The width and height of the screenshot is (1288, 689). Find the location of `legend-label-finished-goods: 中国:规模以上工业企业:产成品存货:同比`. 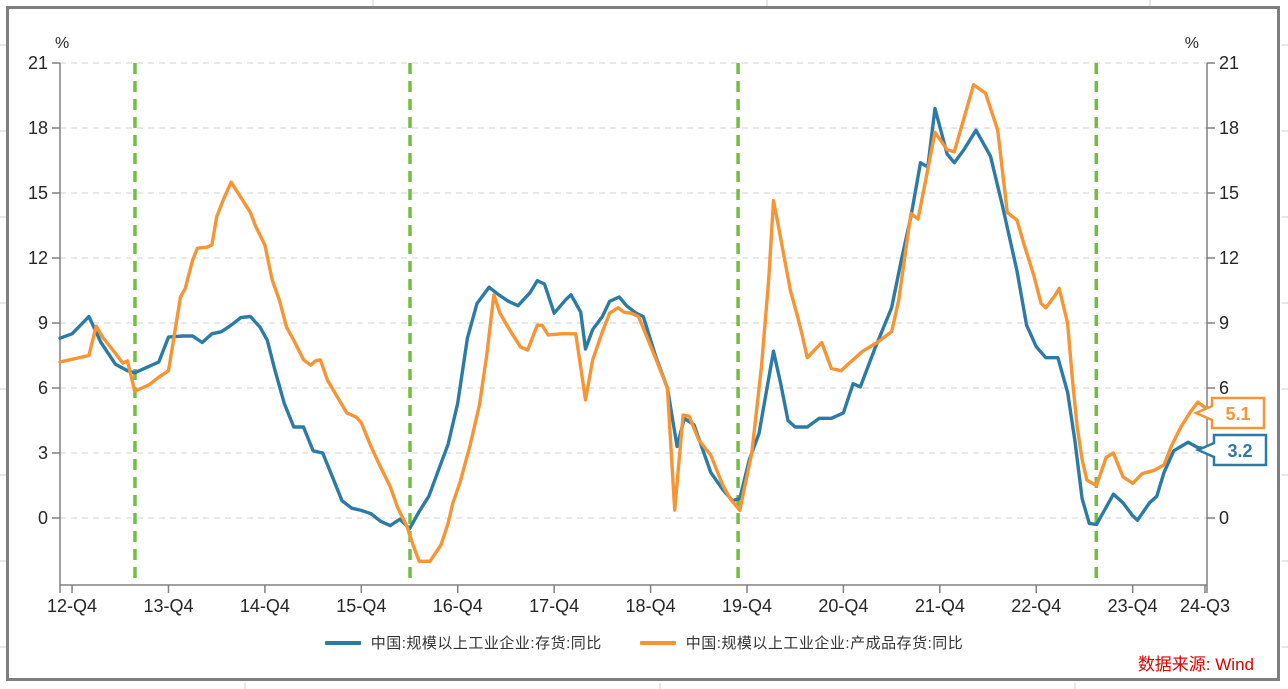

legend-label-finished-goods: 中国:规模以上工业企业:产成品存货:同比 is located at coordinates (824, 643).